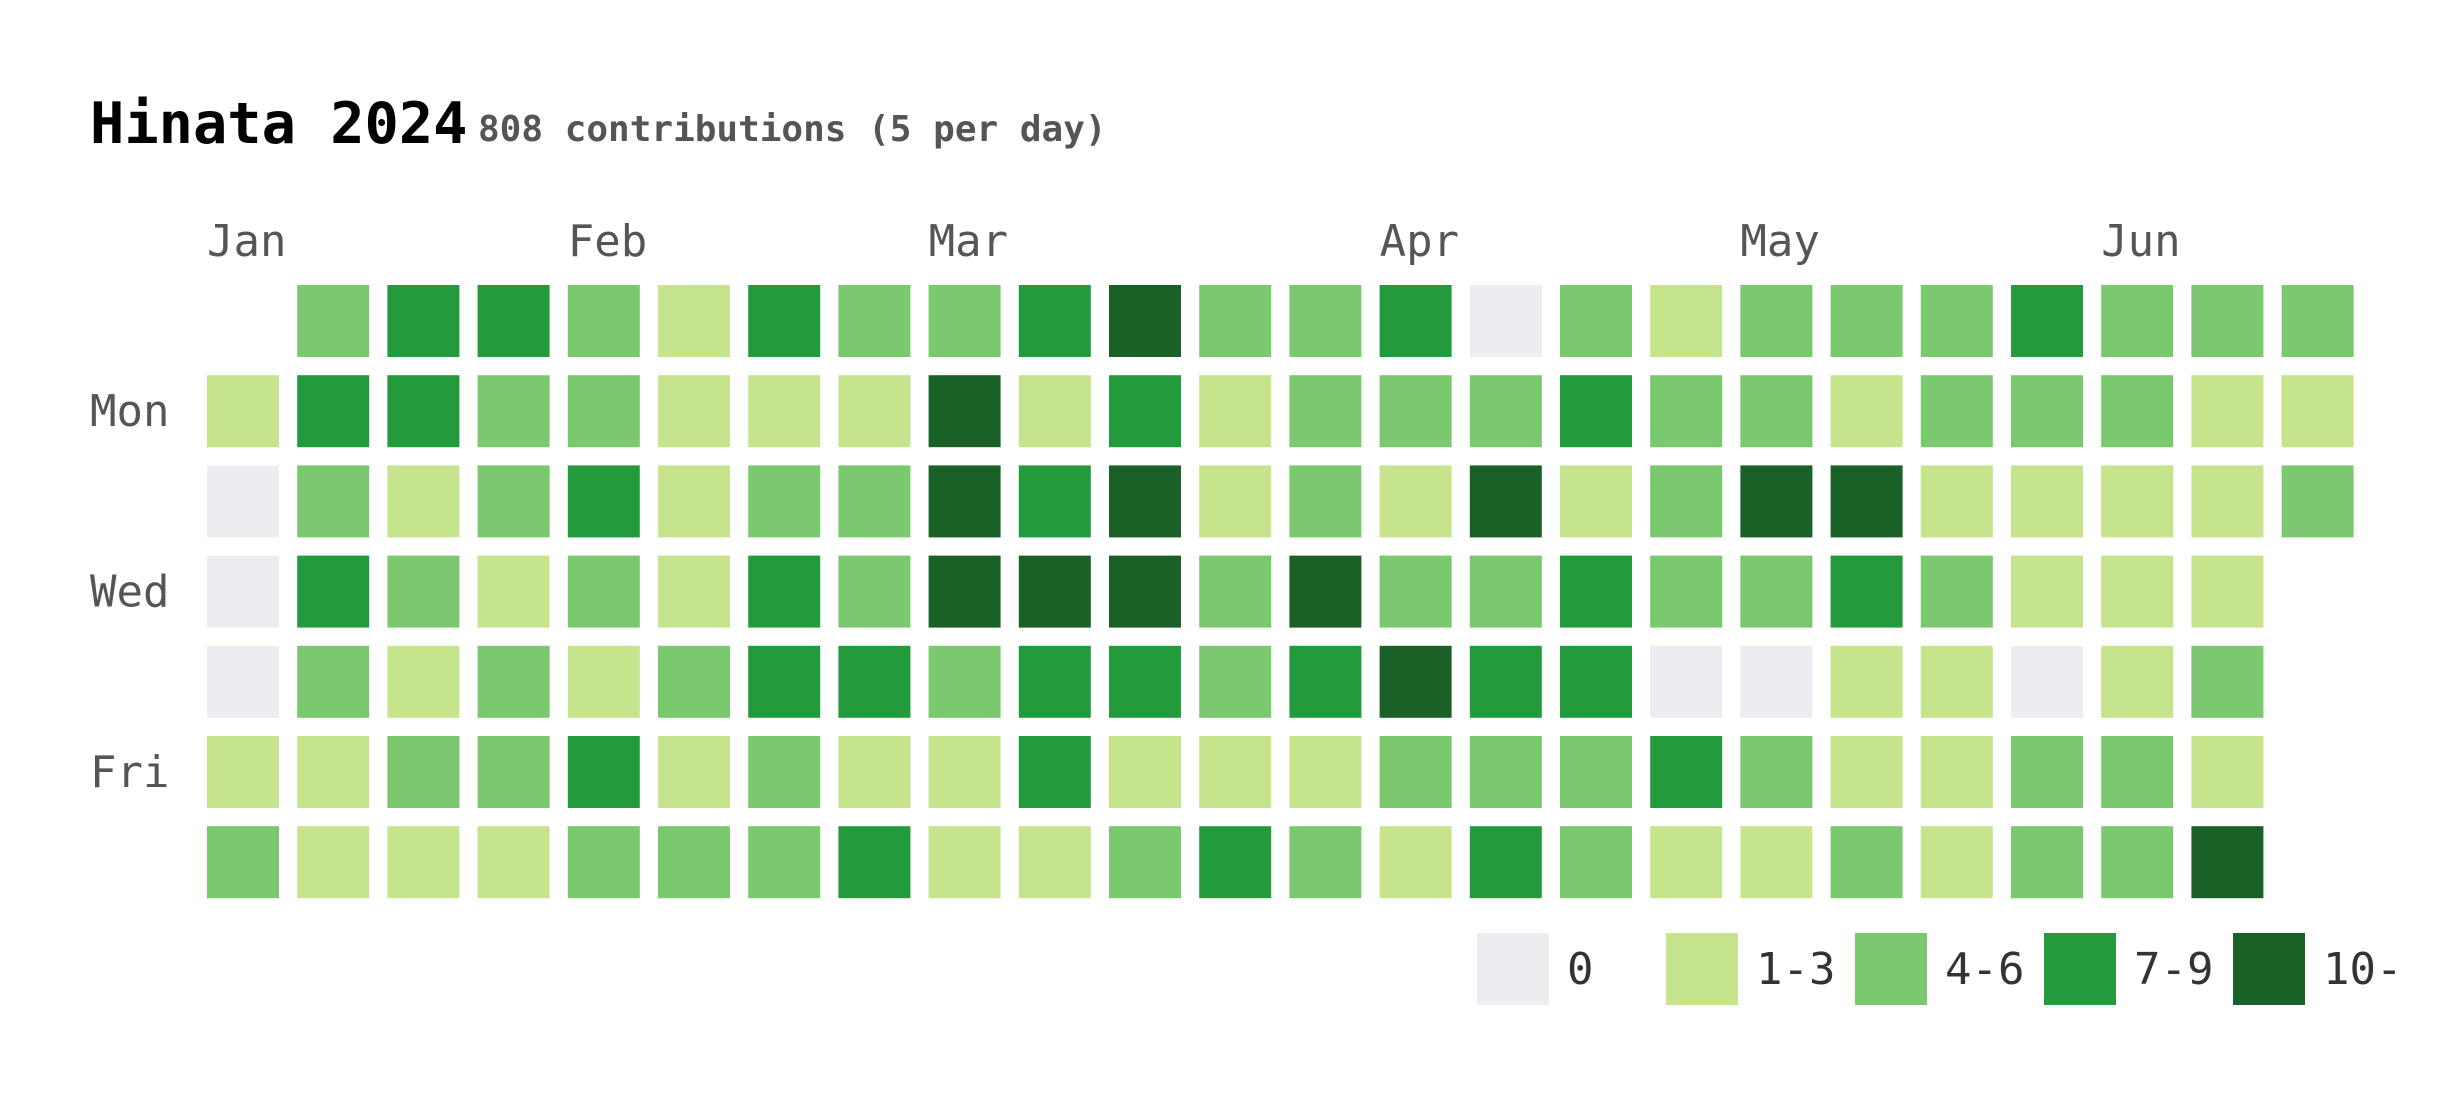 This screenshot has height=1095, width=2439. I want to click on weekday-labels: Mon Wed Fri, so click(129, 592).